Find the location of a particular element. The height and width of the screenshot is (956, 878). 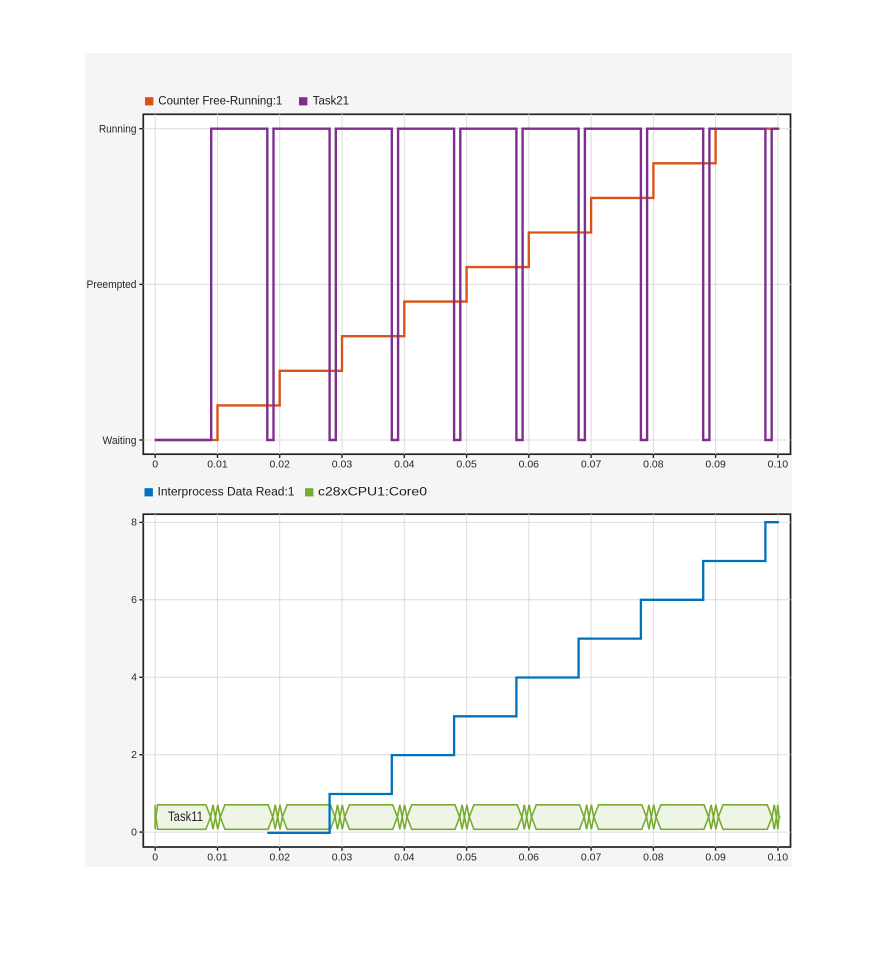

svg-text: Preempted is located at coordinates (112, 285).